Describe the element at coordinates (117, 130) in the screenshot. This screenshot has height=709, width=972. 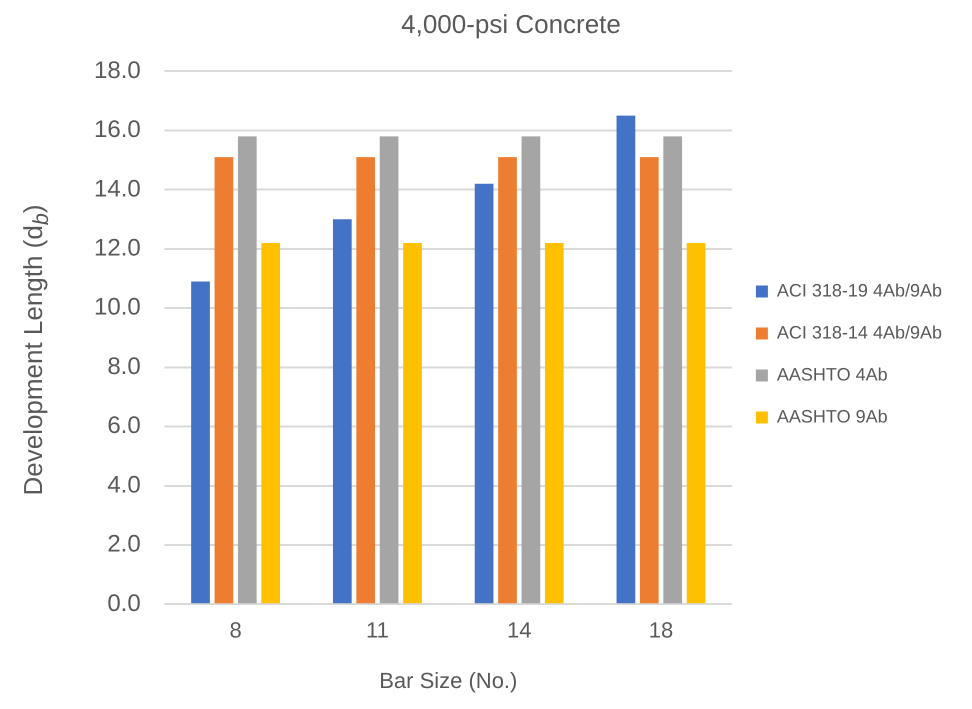
I see `y-tick-label: 16.0` at that location.